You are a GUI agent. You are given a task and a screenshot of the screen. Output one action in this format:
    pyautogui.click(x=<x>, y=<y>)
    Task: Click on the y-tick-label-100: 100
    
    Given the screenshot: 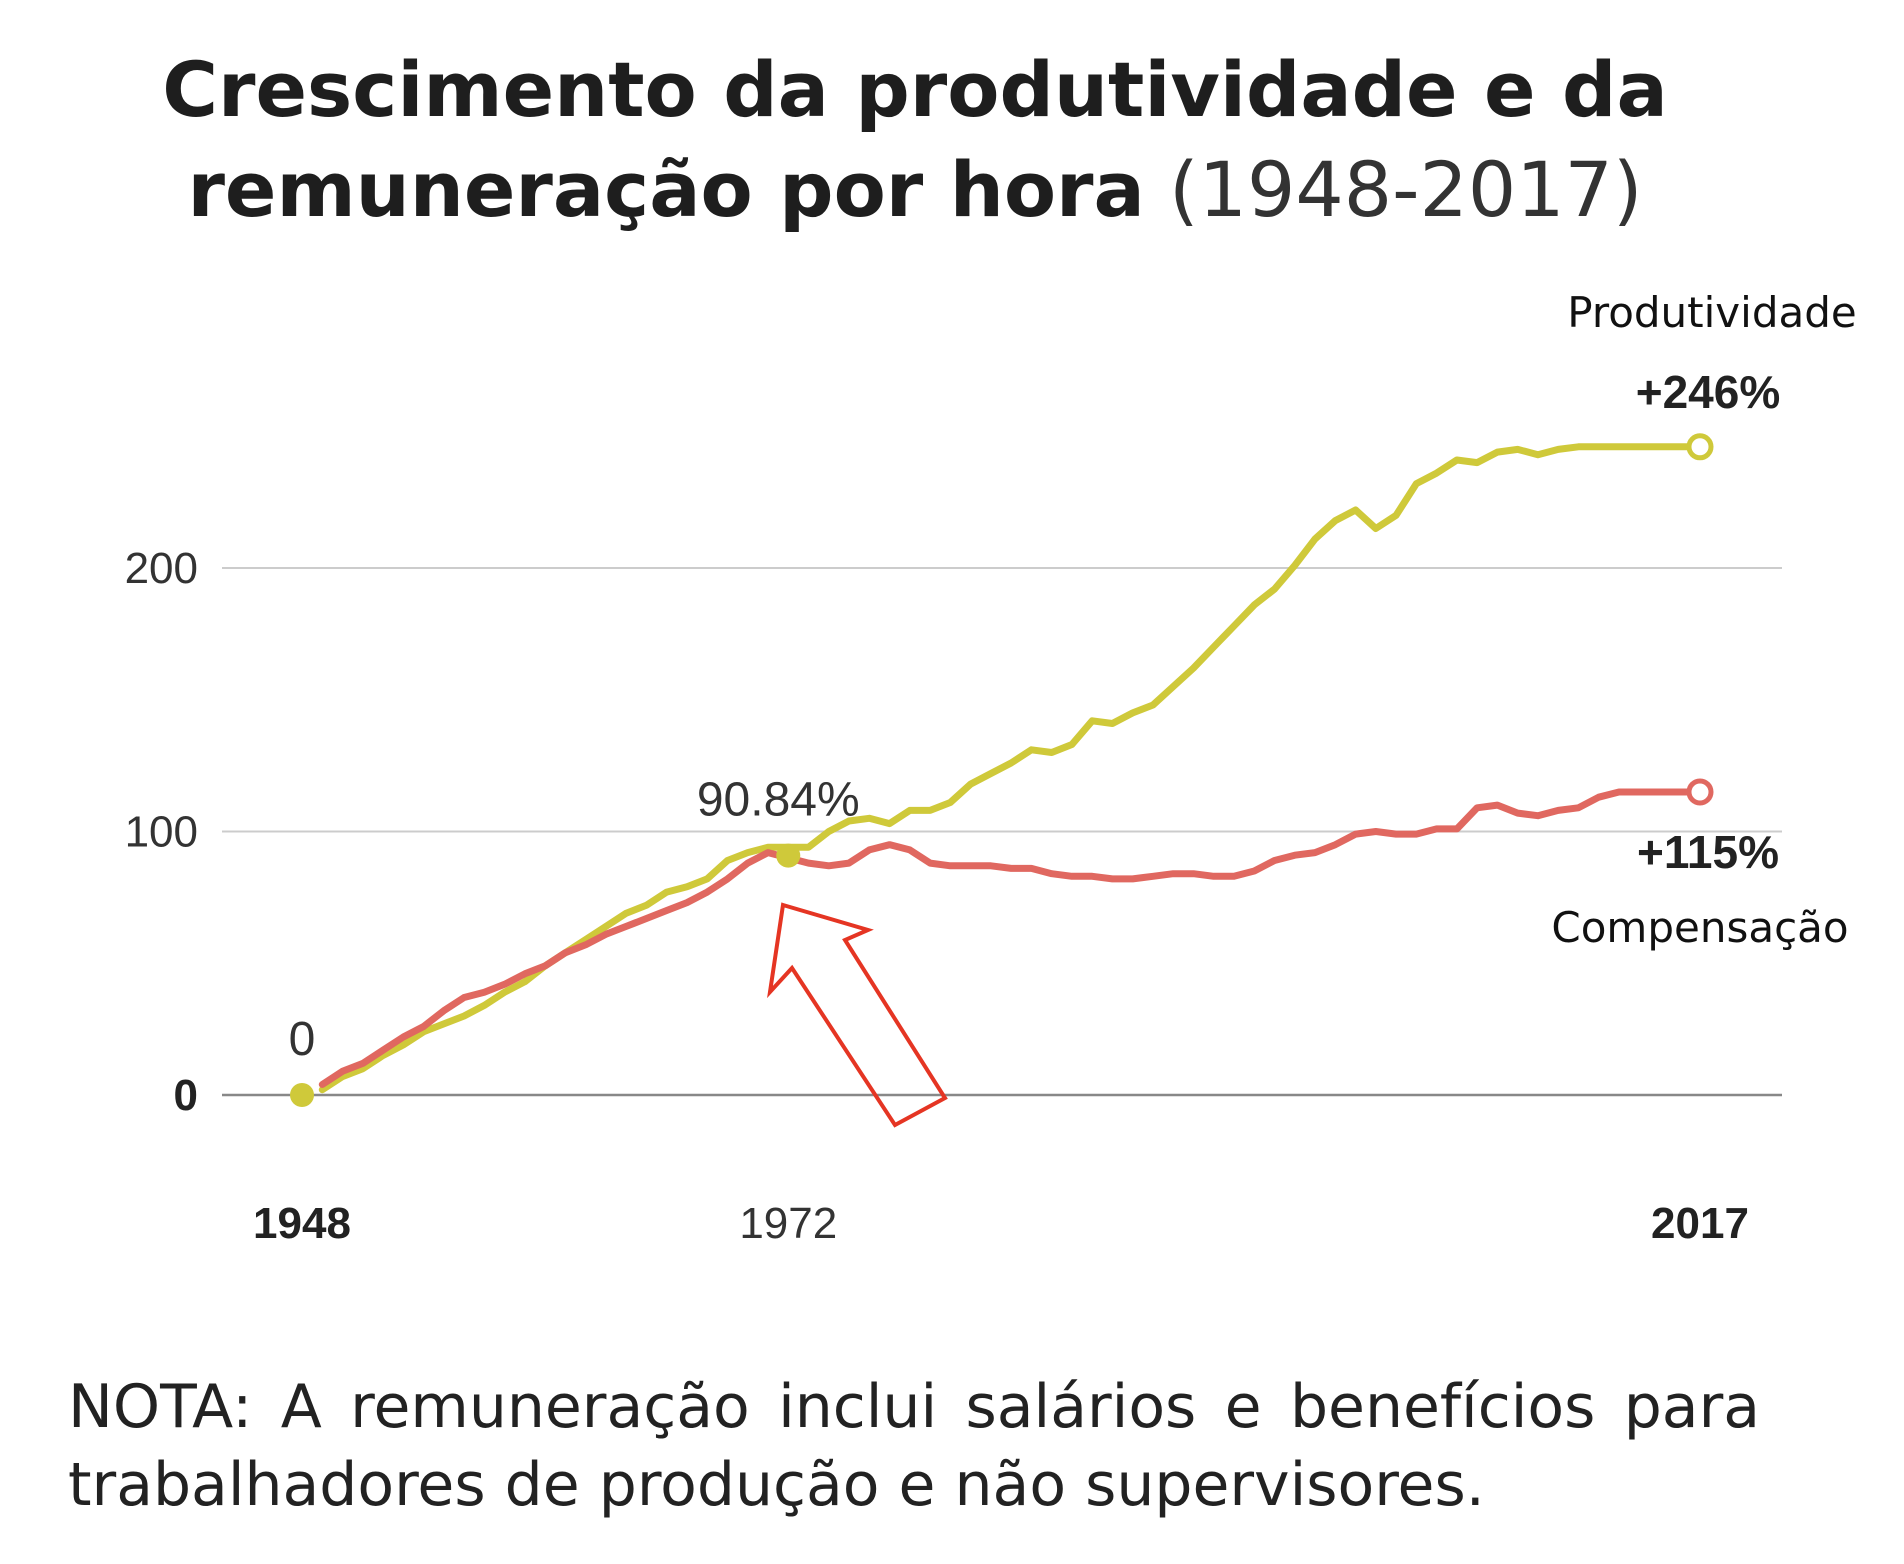 What is the action you would take?
    pyautogui.click(x=161, y=832)
    